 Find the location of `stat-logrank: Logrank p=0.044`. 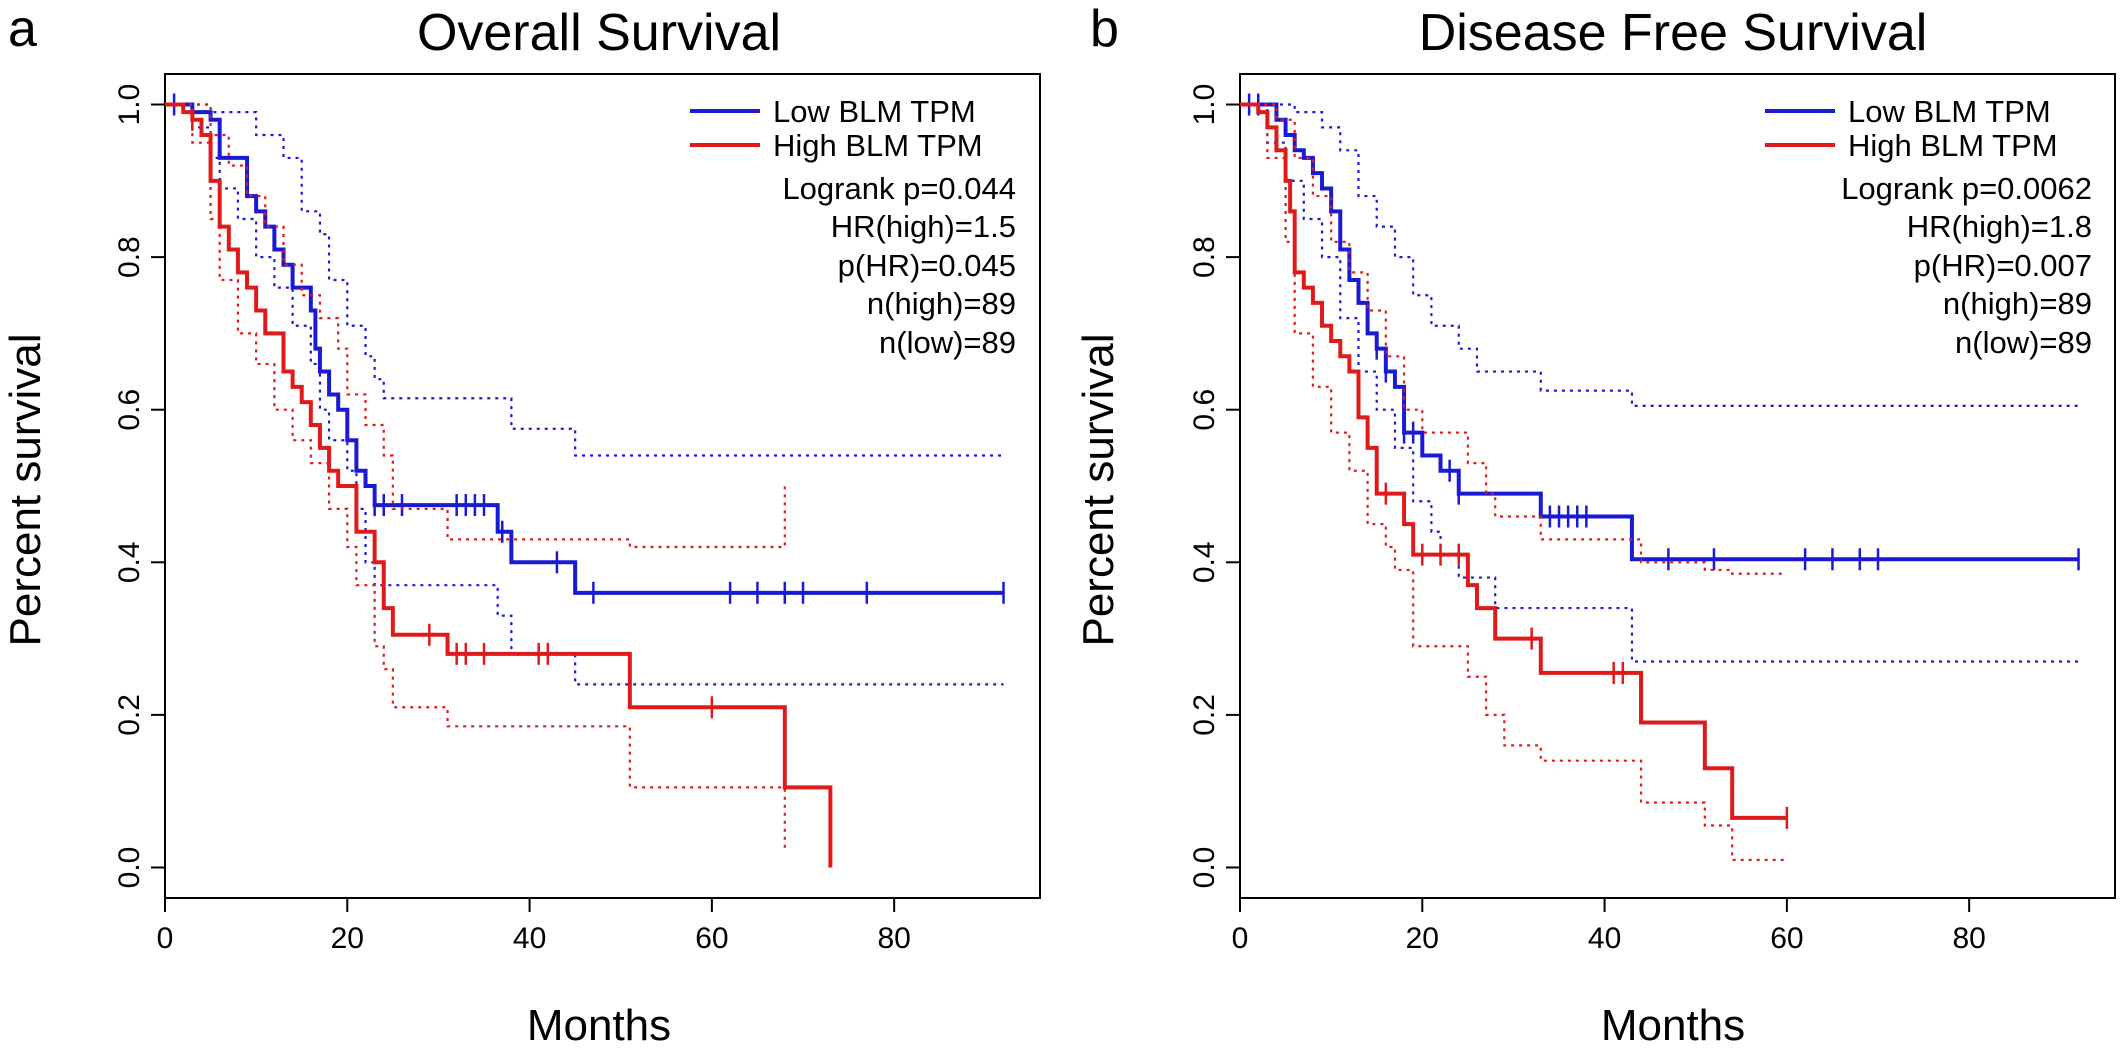

stat-logrank: Logrank p=0.044 is located at coordinates (899, 188).